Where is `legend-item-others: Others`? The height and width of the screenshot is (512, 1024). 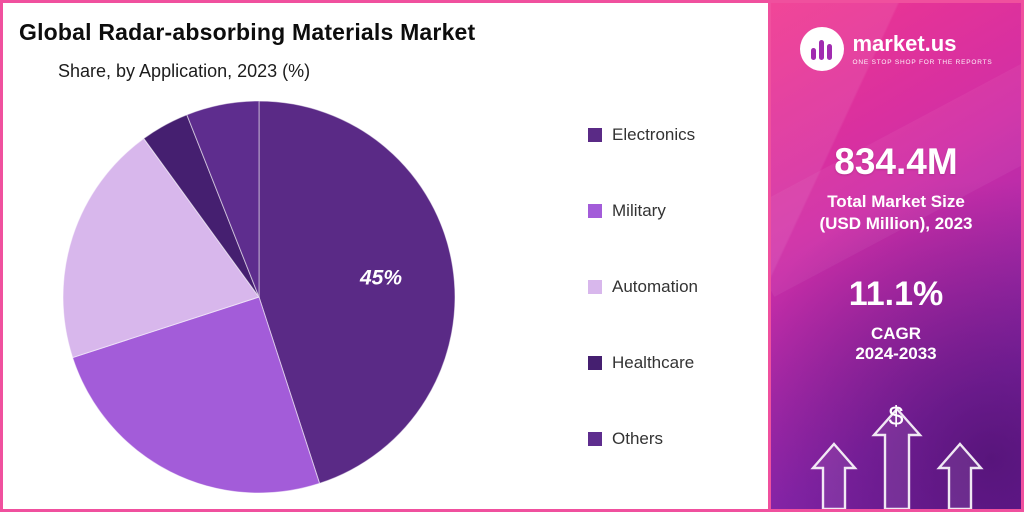 legend-item-others: Others is located at coordinates (643, 439).